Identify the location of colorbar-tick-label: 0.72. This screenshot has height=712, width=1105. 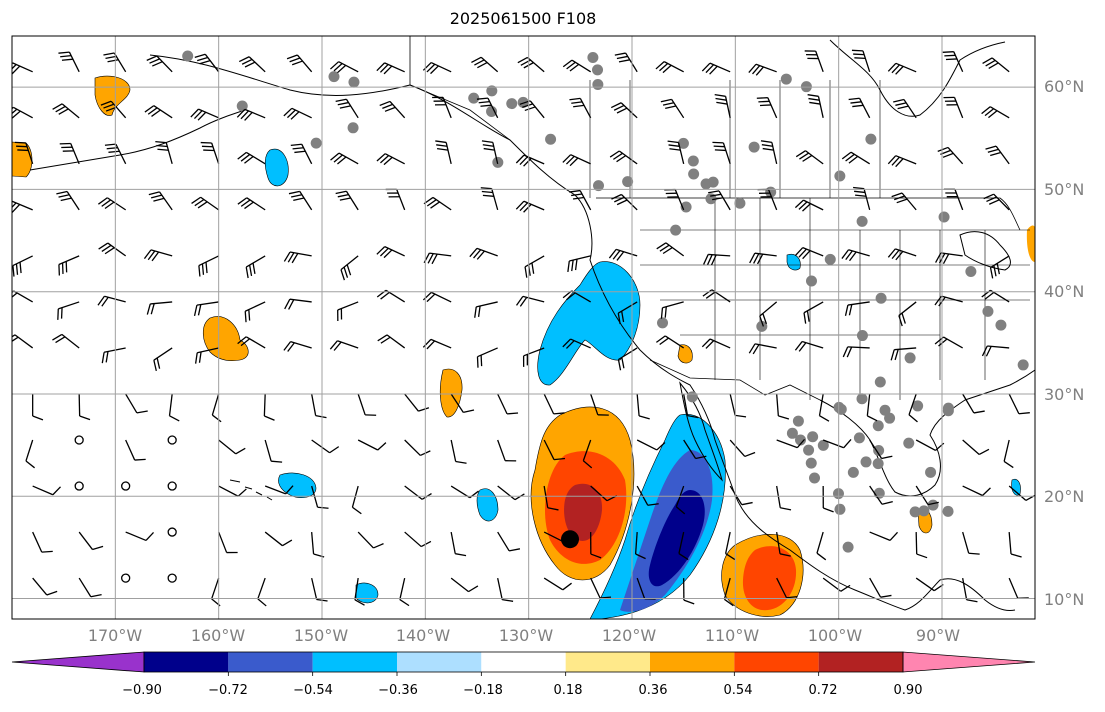
(823, 690).